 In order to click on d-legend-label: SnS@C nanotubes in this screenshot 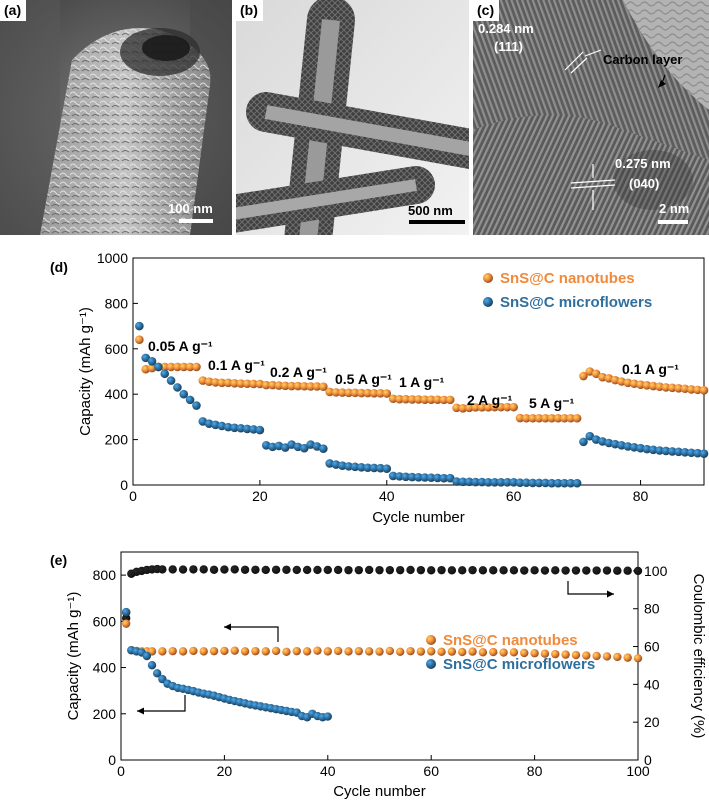, I will do `click(567, 278)`.